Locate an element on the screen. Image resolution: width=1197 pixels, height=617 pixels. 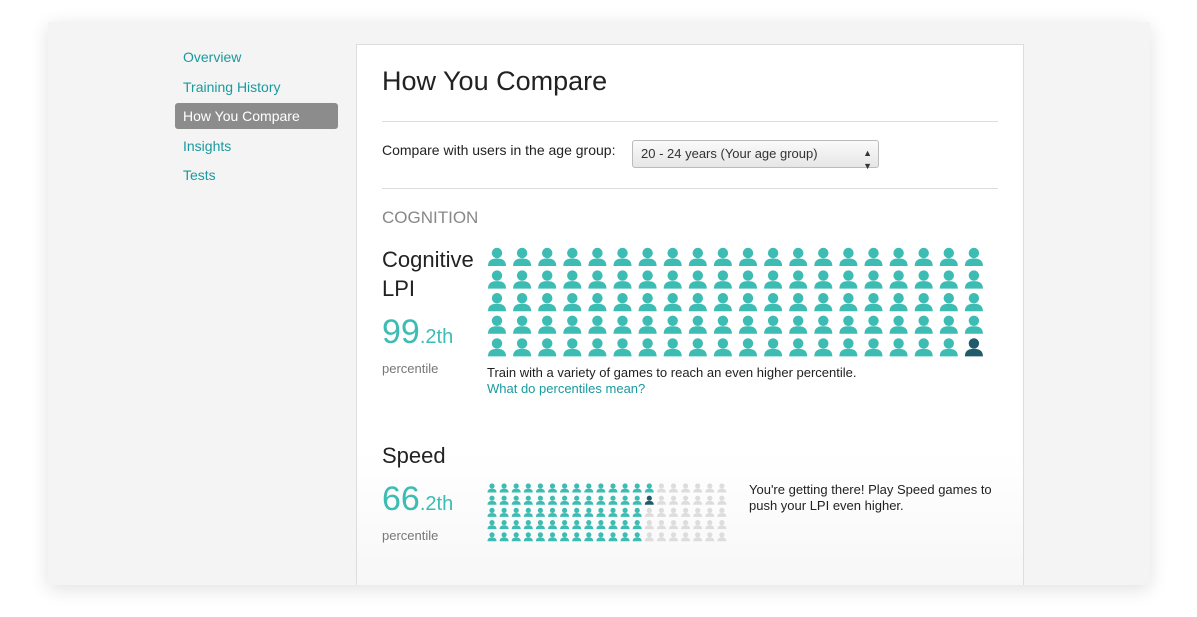
divider is located at coordinates (690, 121).